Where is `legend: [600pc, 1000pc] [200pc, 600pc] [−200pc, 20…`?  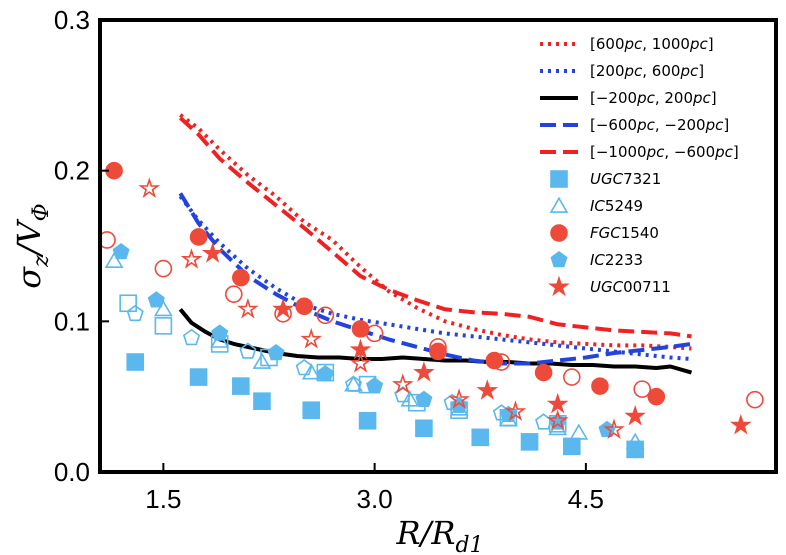
legend: [600pc, 1000pc] [200pc, 600pc] [−200pc, 20… is located at coordinates (639, 166).